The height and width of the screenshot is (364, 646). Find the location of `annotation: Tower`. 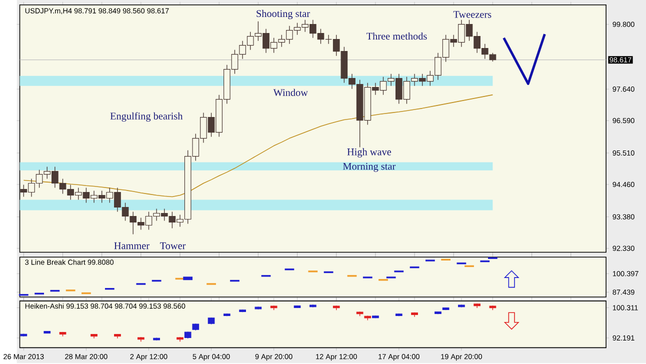

annotation: Tower is located at coordinates (173, 246).